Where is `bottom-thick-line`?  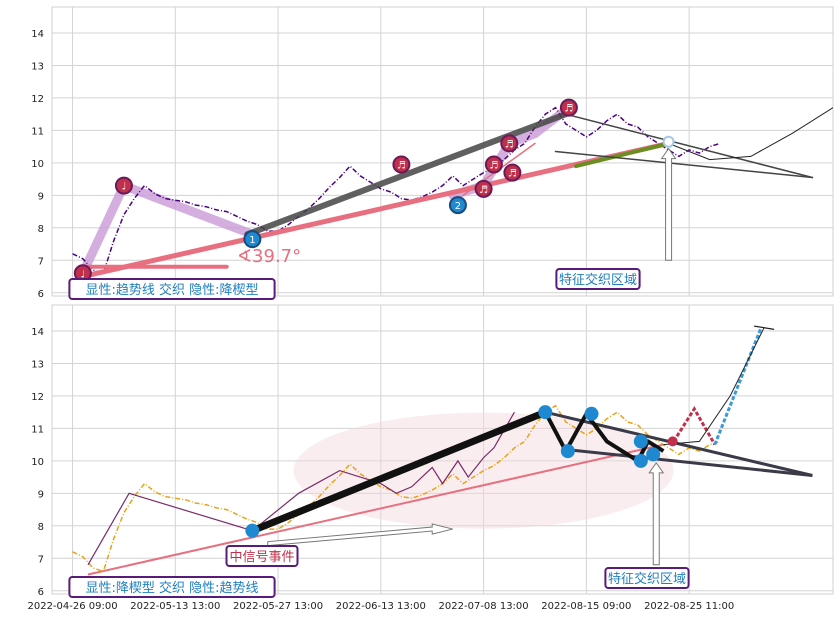 bottom-thick-line is located at coordinates (398, 471).